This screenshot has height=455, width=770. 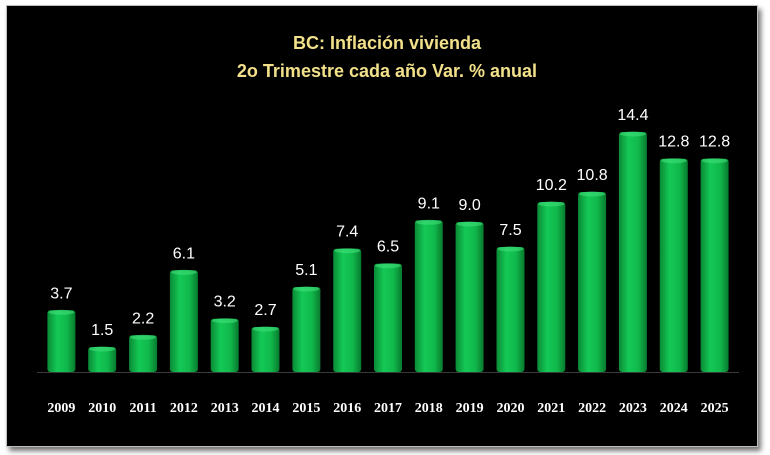 What do you see at coordinates (61, 293) in the screenshot?
I see `data-label-2009: 3.7` at bounding box center [61, 293].